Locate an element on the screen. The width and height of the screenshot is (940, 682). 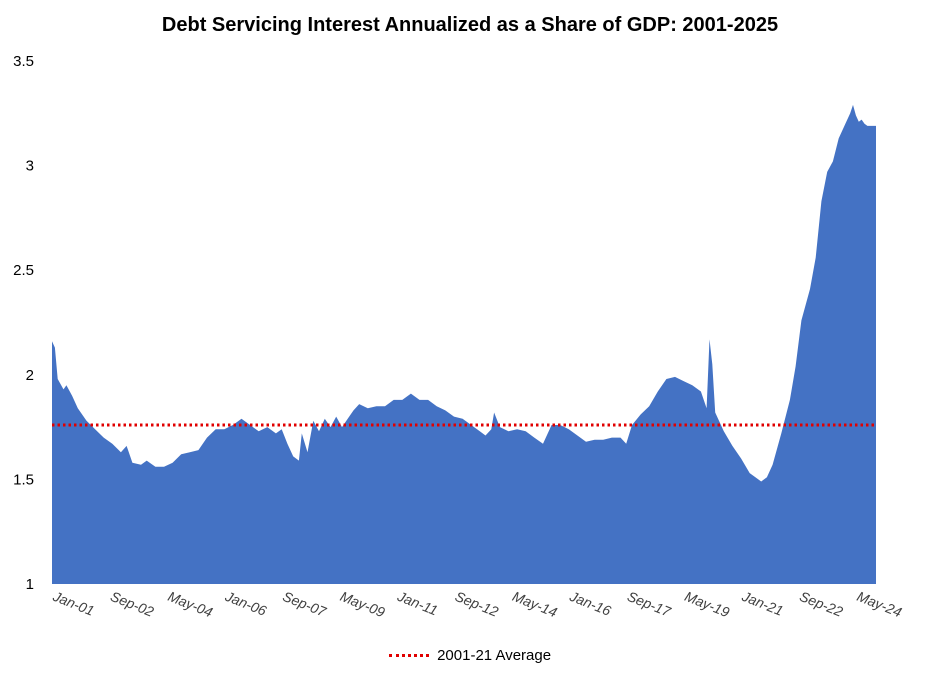
y-tick-label: 3 is located at coordinates (30, 166).